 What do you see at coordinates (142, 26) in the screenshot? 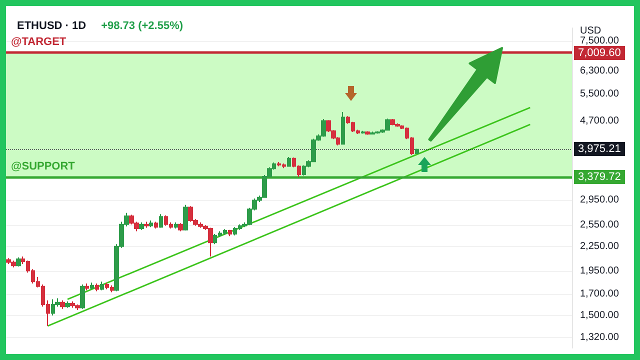
I see `chart-subtitle: +98.73 (+2.55%)` at bounding box center [142, 26].